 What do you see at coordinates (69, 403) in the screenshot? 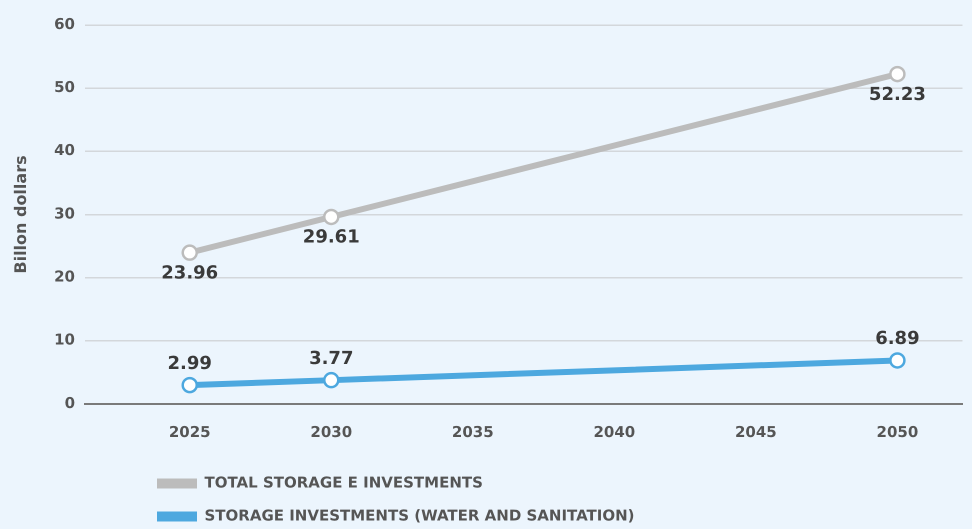
I see `y-tick-label: 0` at bounding box center [69, 403].